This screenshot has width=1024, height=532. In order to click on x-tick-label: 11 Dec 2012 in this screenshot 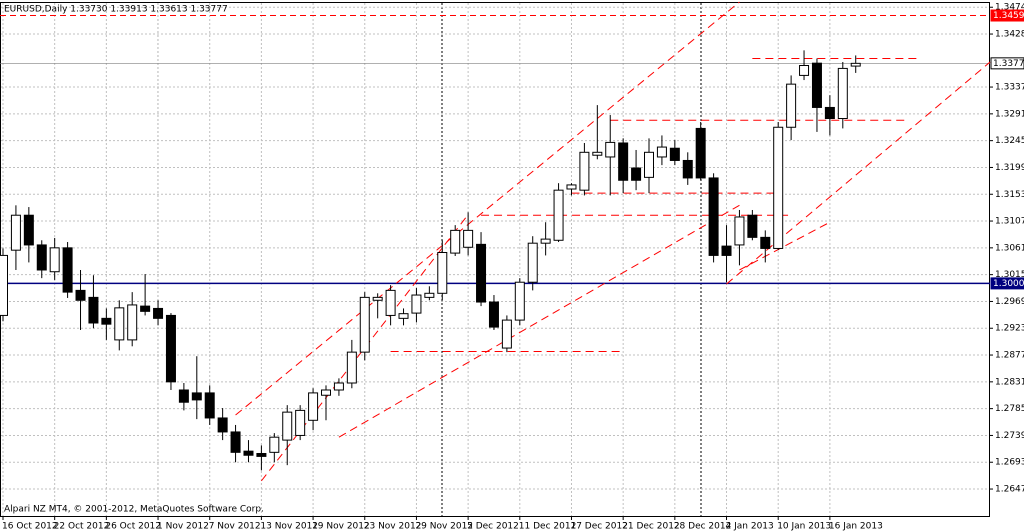, I will do `click(548, 527)`.